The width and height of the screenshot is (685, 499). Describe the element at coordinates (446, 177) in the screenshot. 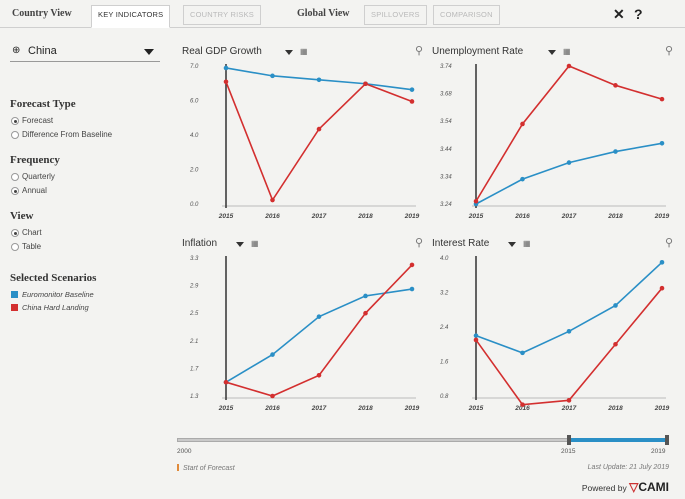

I see `y-tick-label: 3.34` at that location.